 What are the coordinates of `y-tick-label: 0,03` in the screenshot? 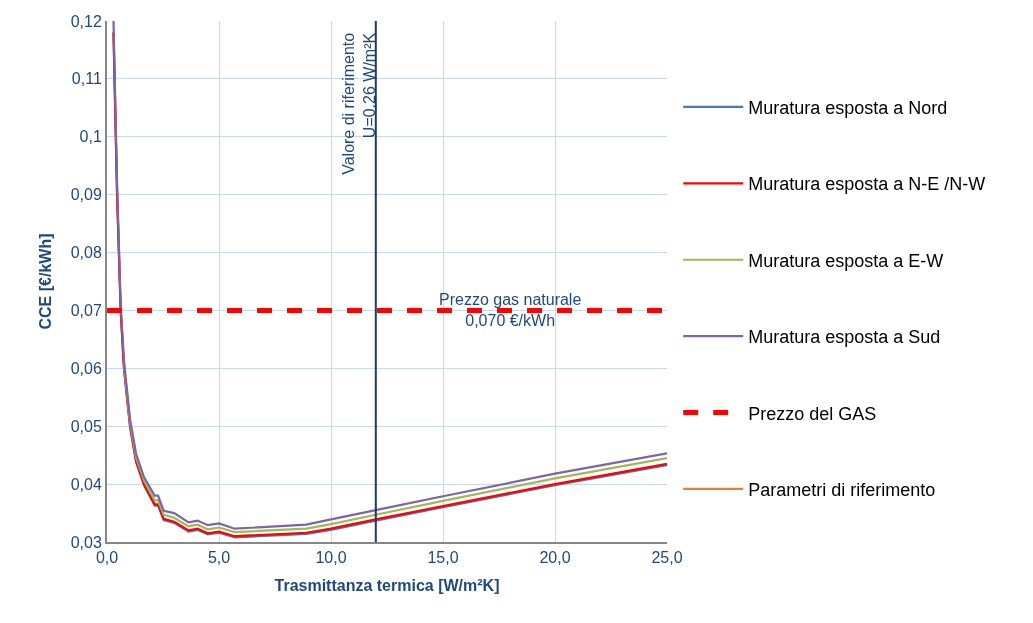 It's located at (86, 542).